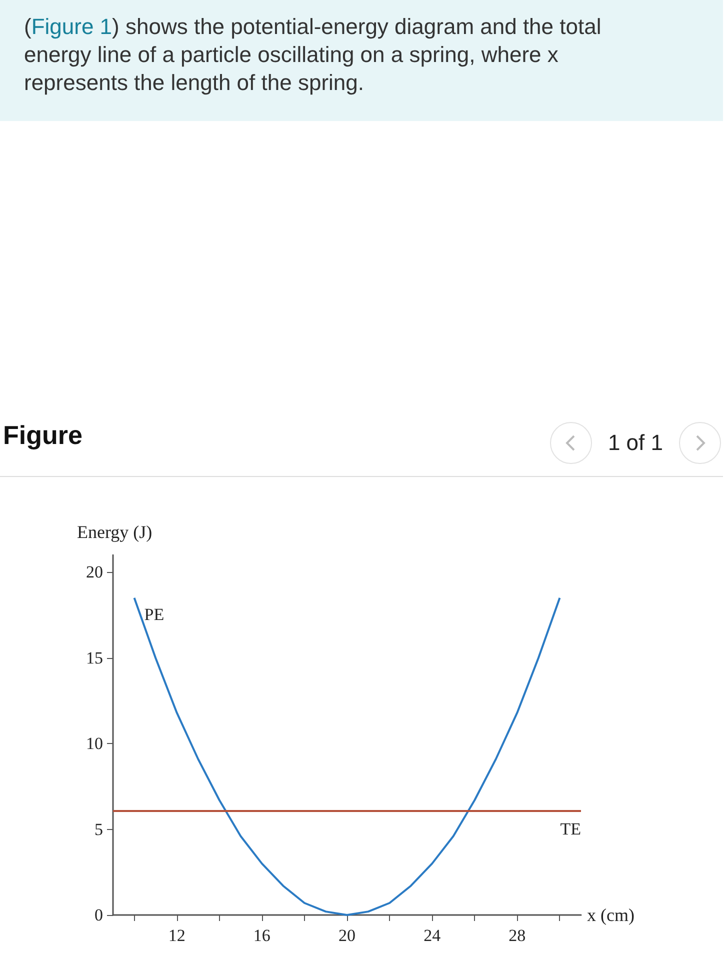 The width and height of the screenshot is (727, 963). I want to click on chart-title: Figure, so click(42, 435).